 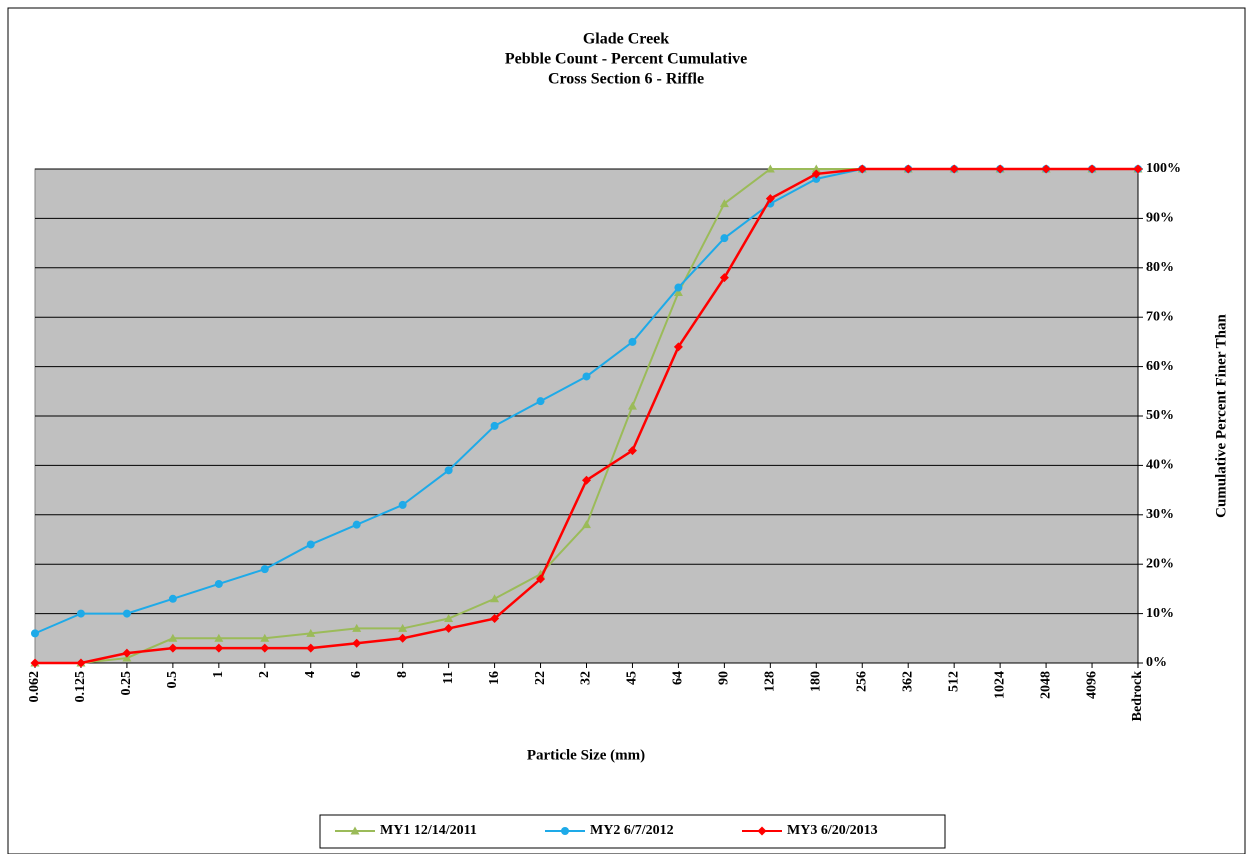 What do you see at coordinates (218, 674) in the screenshot?
I see `x-tick-label: 1` at bounding box center [218, 674].